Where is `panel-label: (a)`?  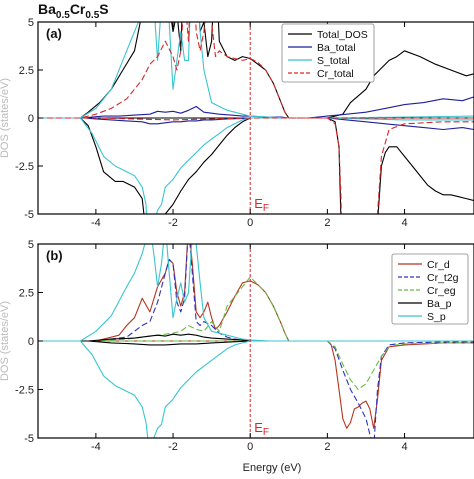 panel-label: (a) is located at coordinates (54, 33).